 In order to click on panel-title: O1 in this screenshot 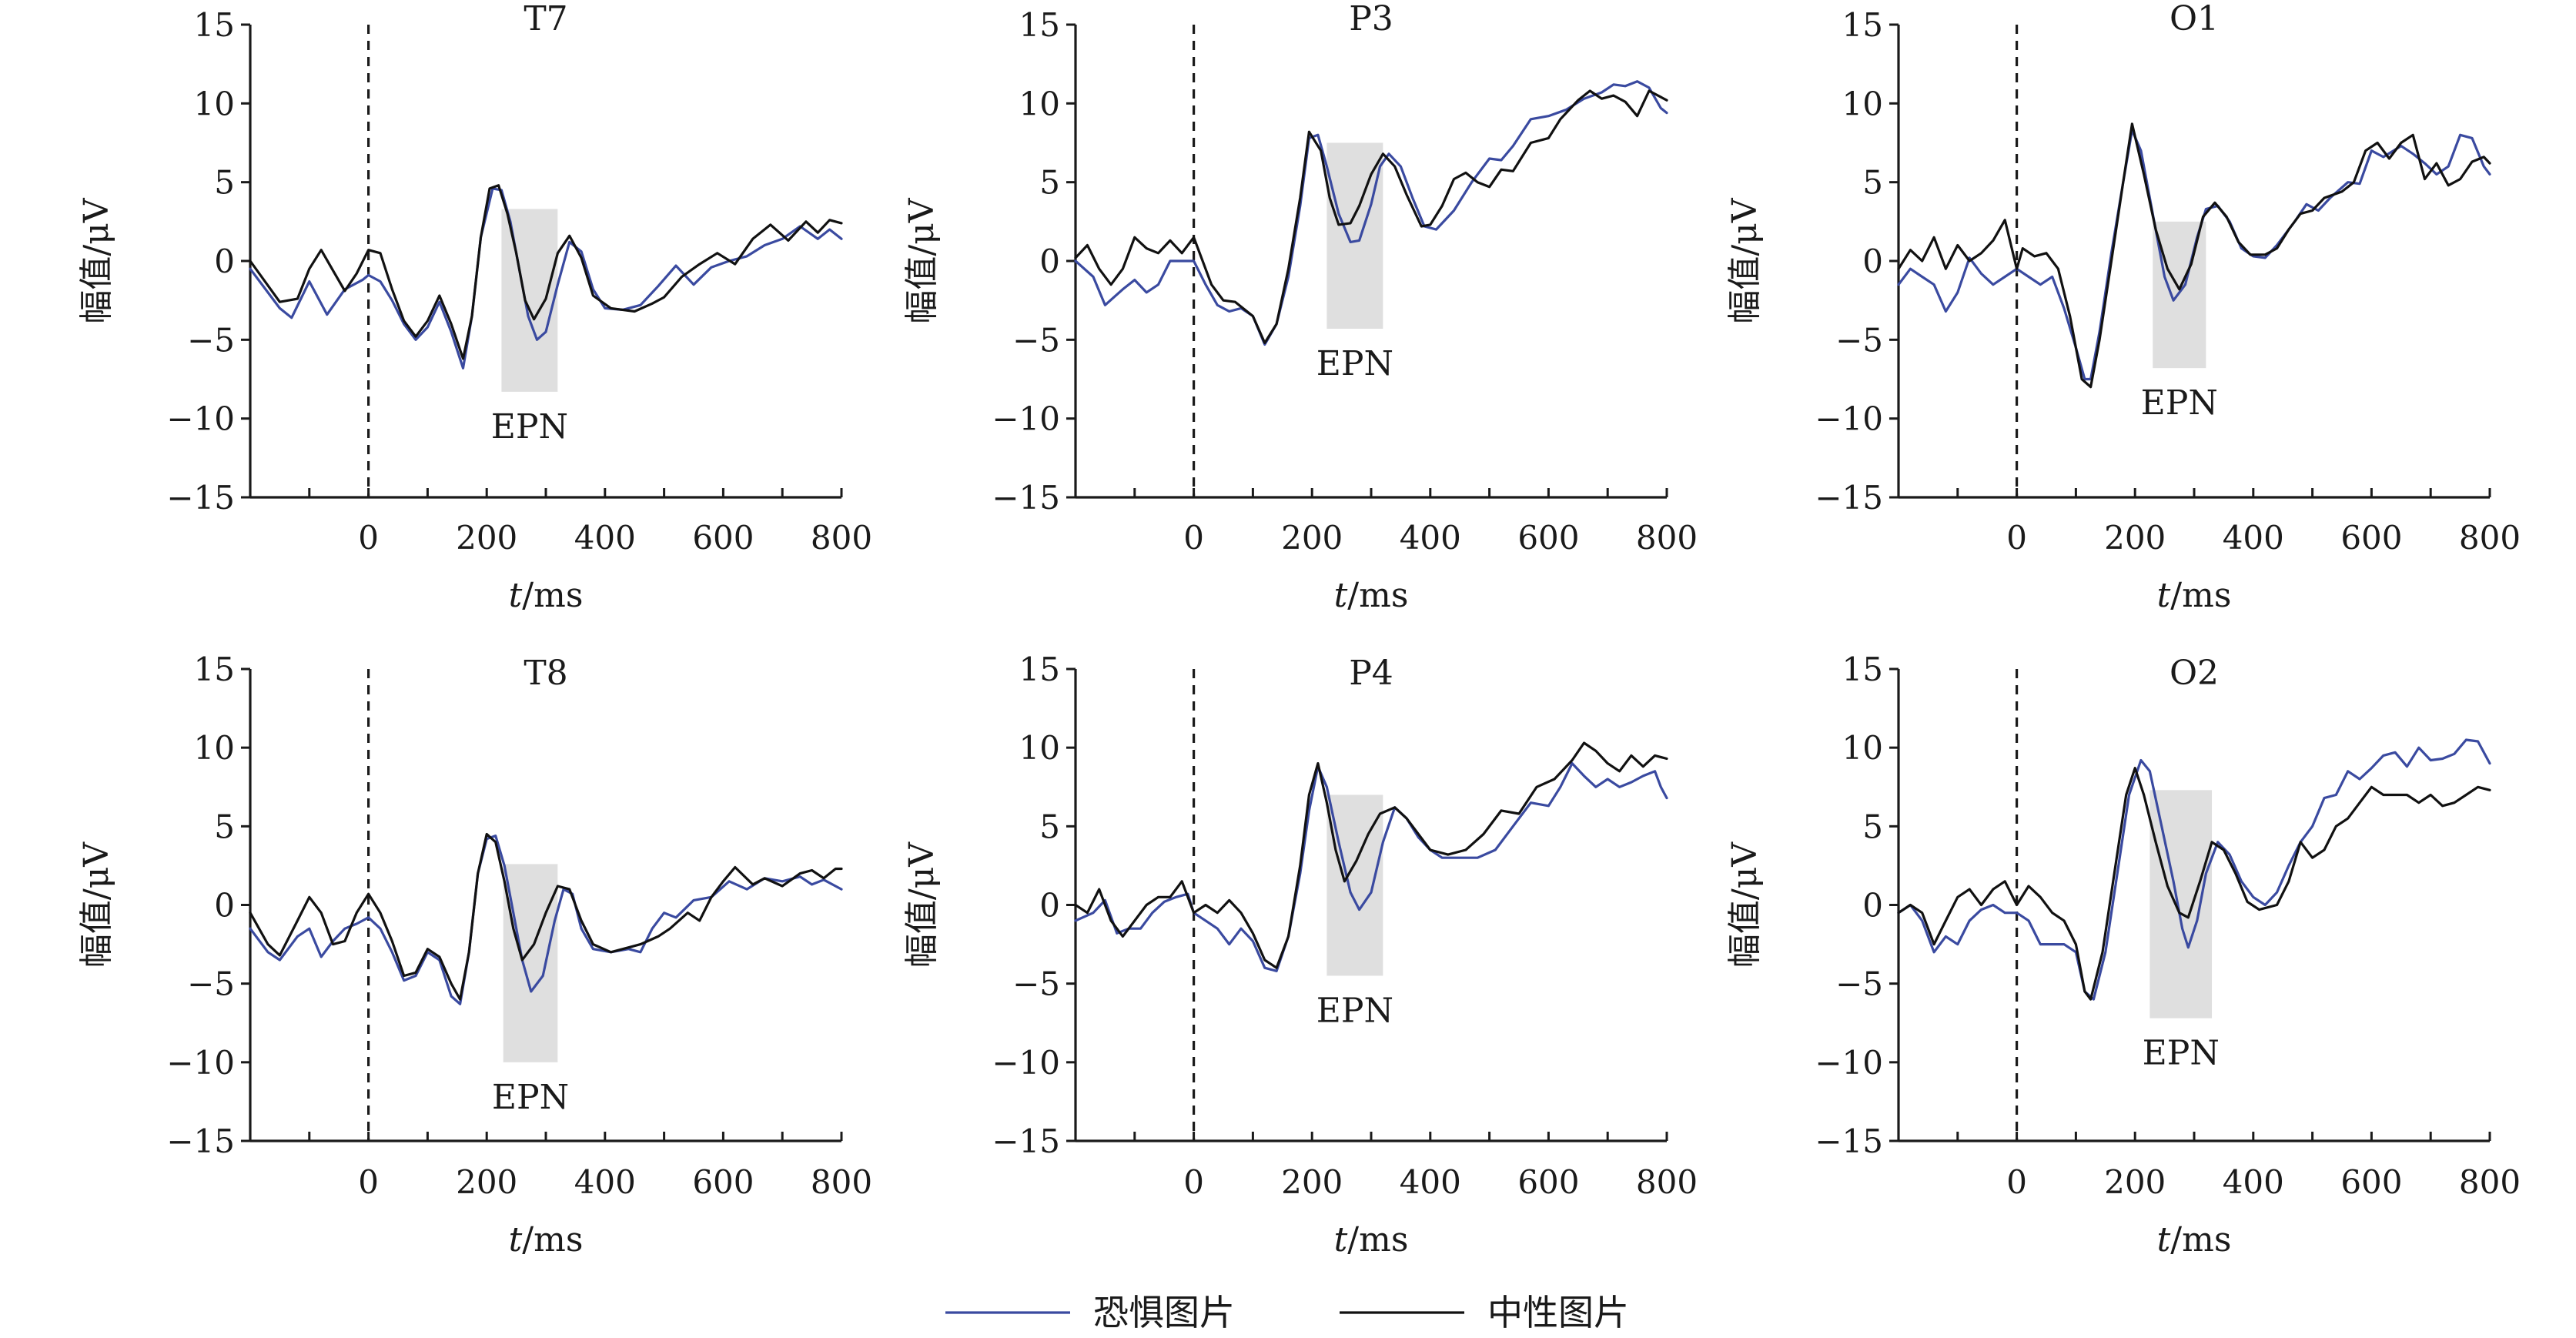, I will do `click(2194, 19)`.